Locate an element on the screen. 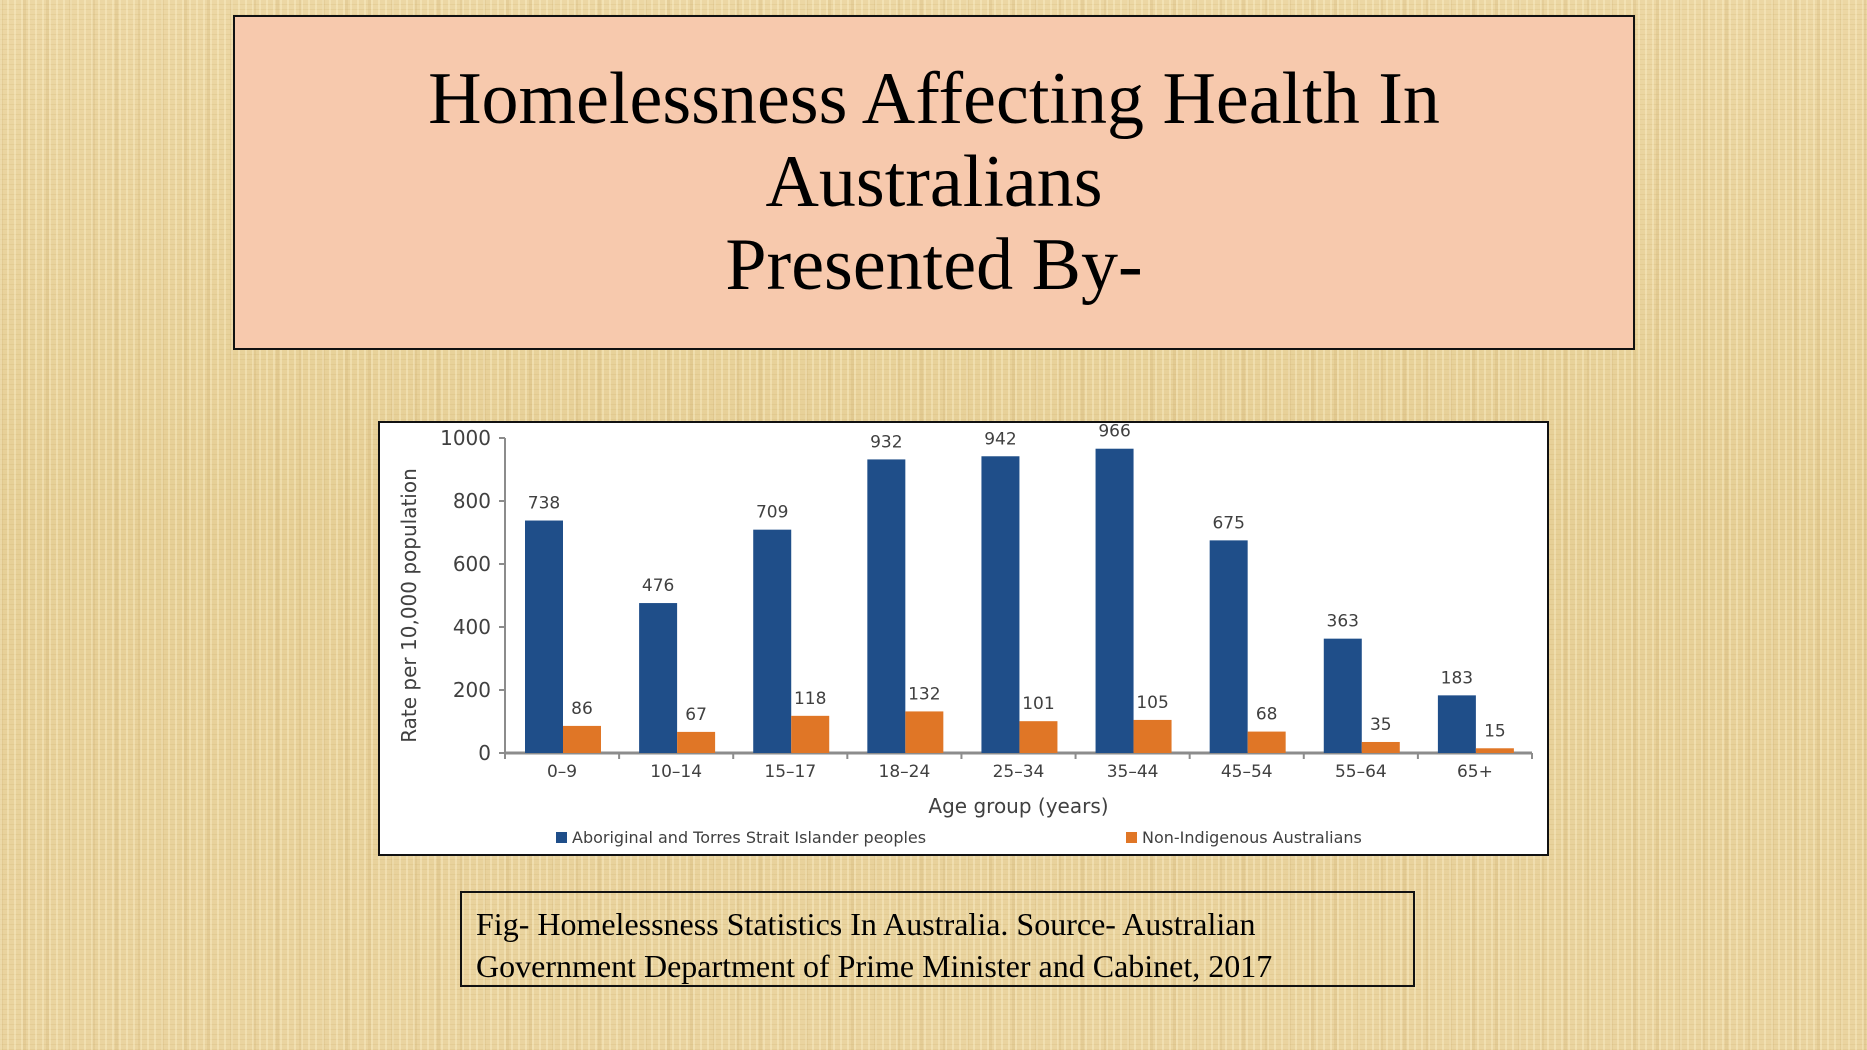  data-label: 966 is located at coordinates (1114, 432).